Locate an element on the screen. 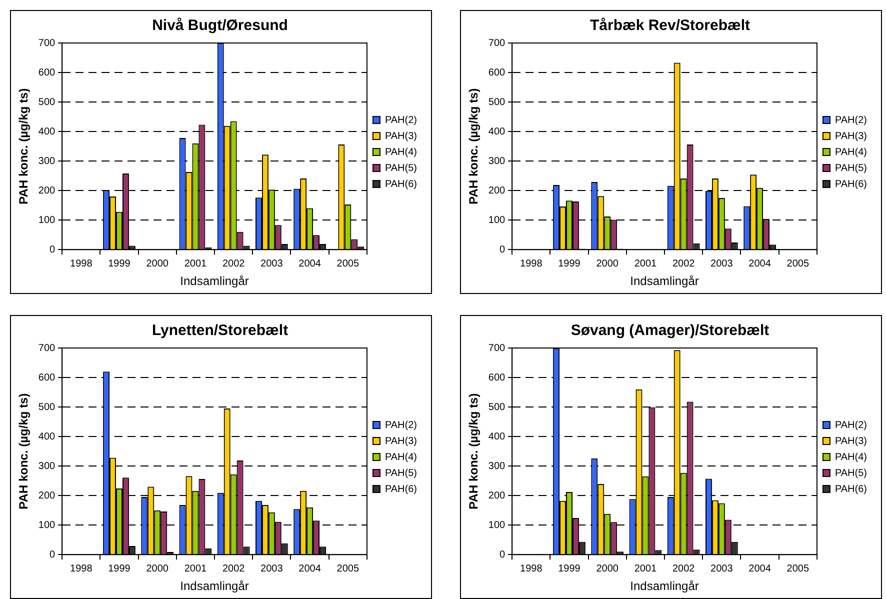 This screenshot has height=599, width=886. chart-title: Lynetten/Storebælt is located at coordinates (220, 331).